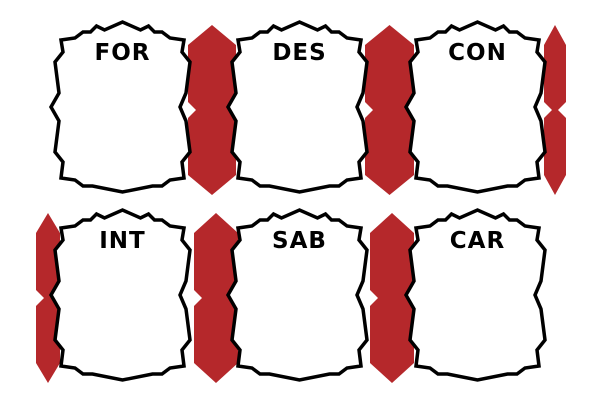 This screenshot has height=400, width=600. What do you see at coordinates (123, 53) in the screenshot?
I see `stat-label-for: FOR` at bounding box center [123, 53].